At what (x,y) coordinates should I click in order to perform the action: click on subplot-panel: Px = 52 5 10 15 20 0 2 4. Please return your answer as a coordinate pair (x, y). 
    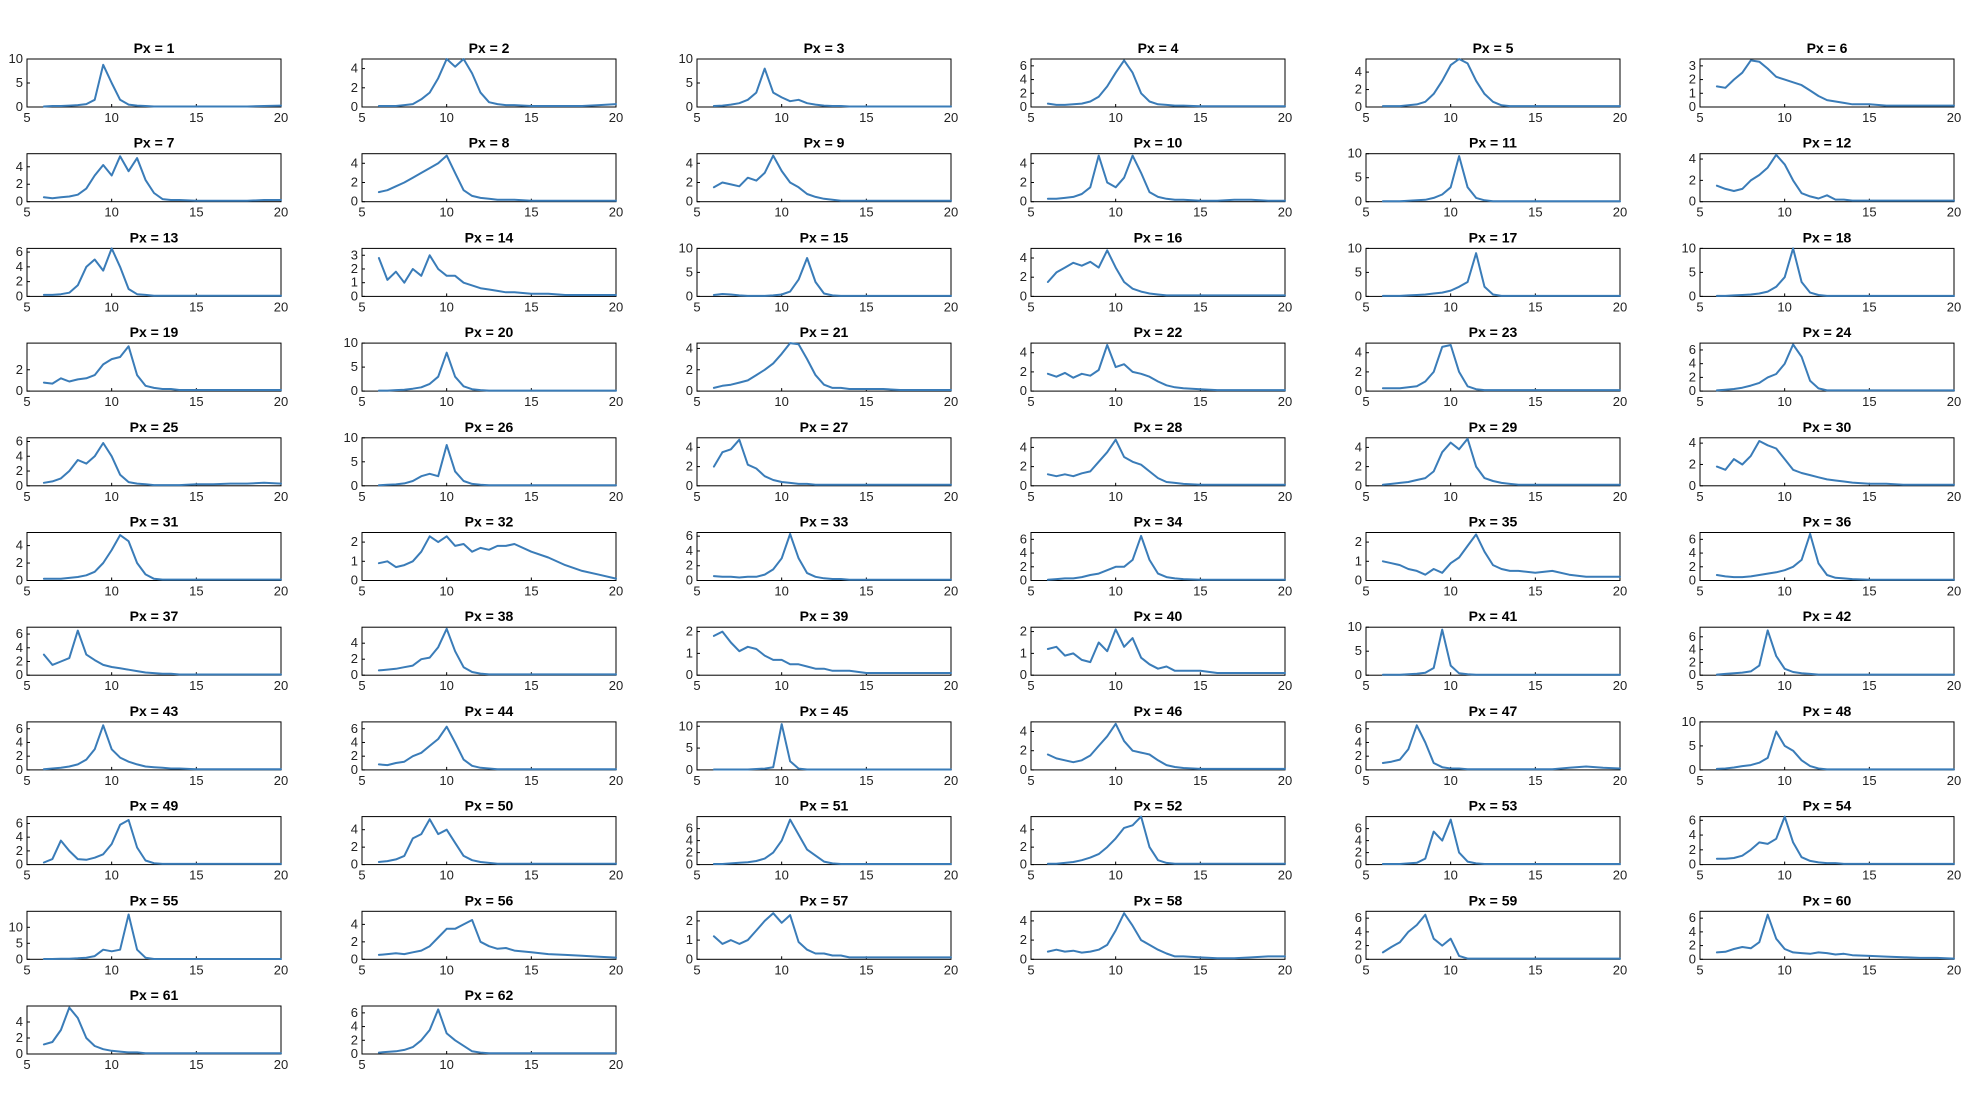
    Looking at the image, I should click on (1156, 840).